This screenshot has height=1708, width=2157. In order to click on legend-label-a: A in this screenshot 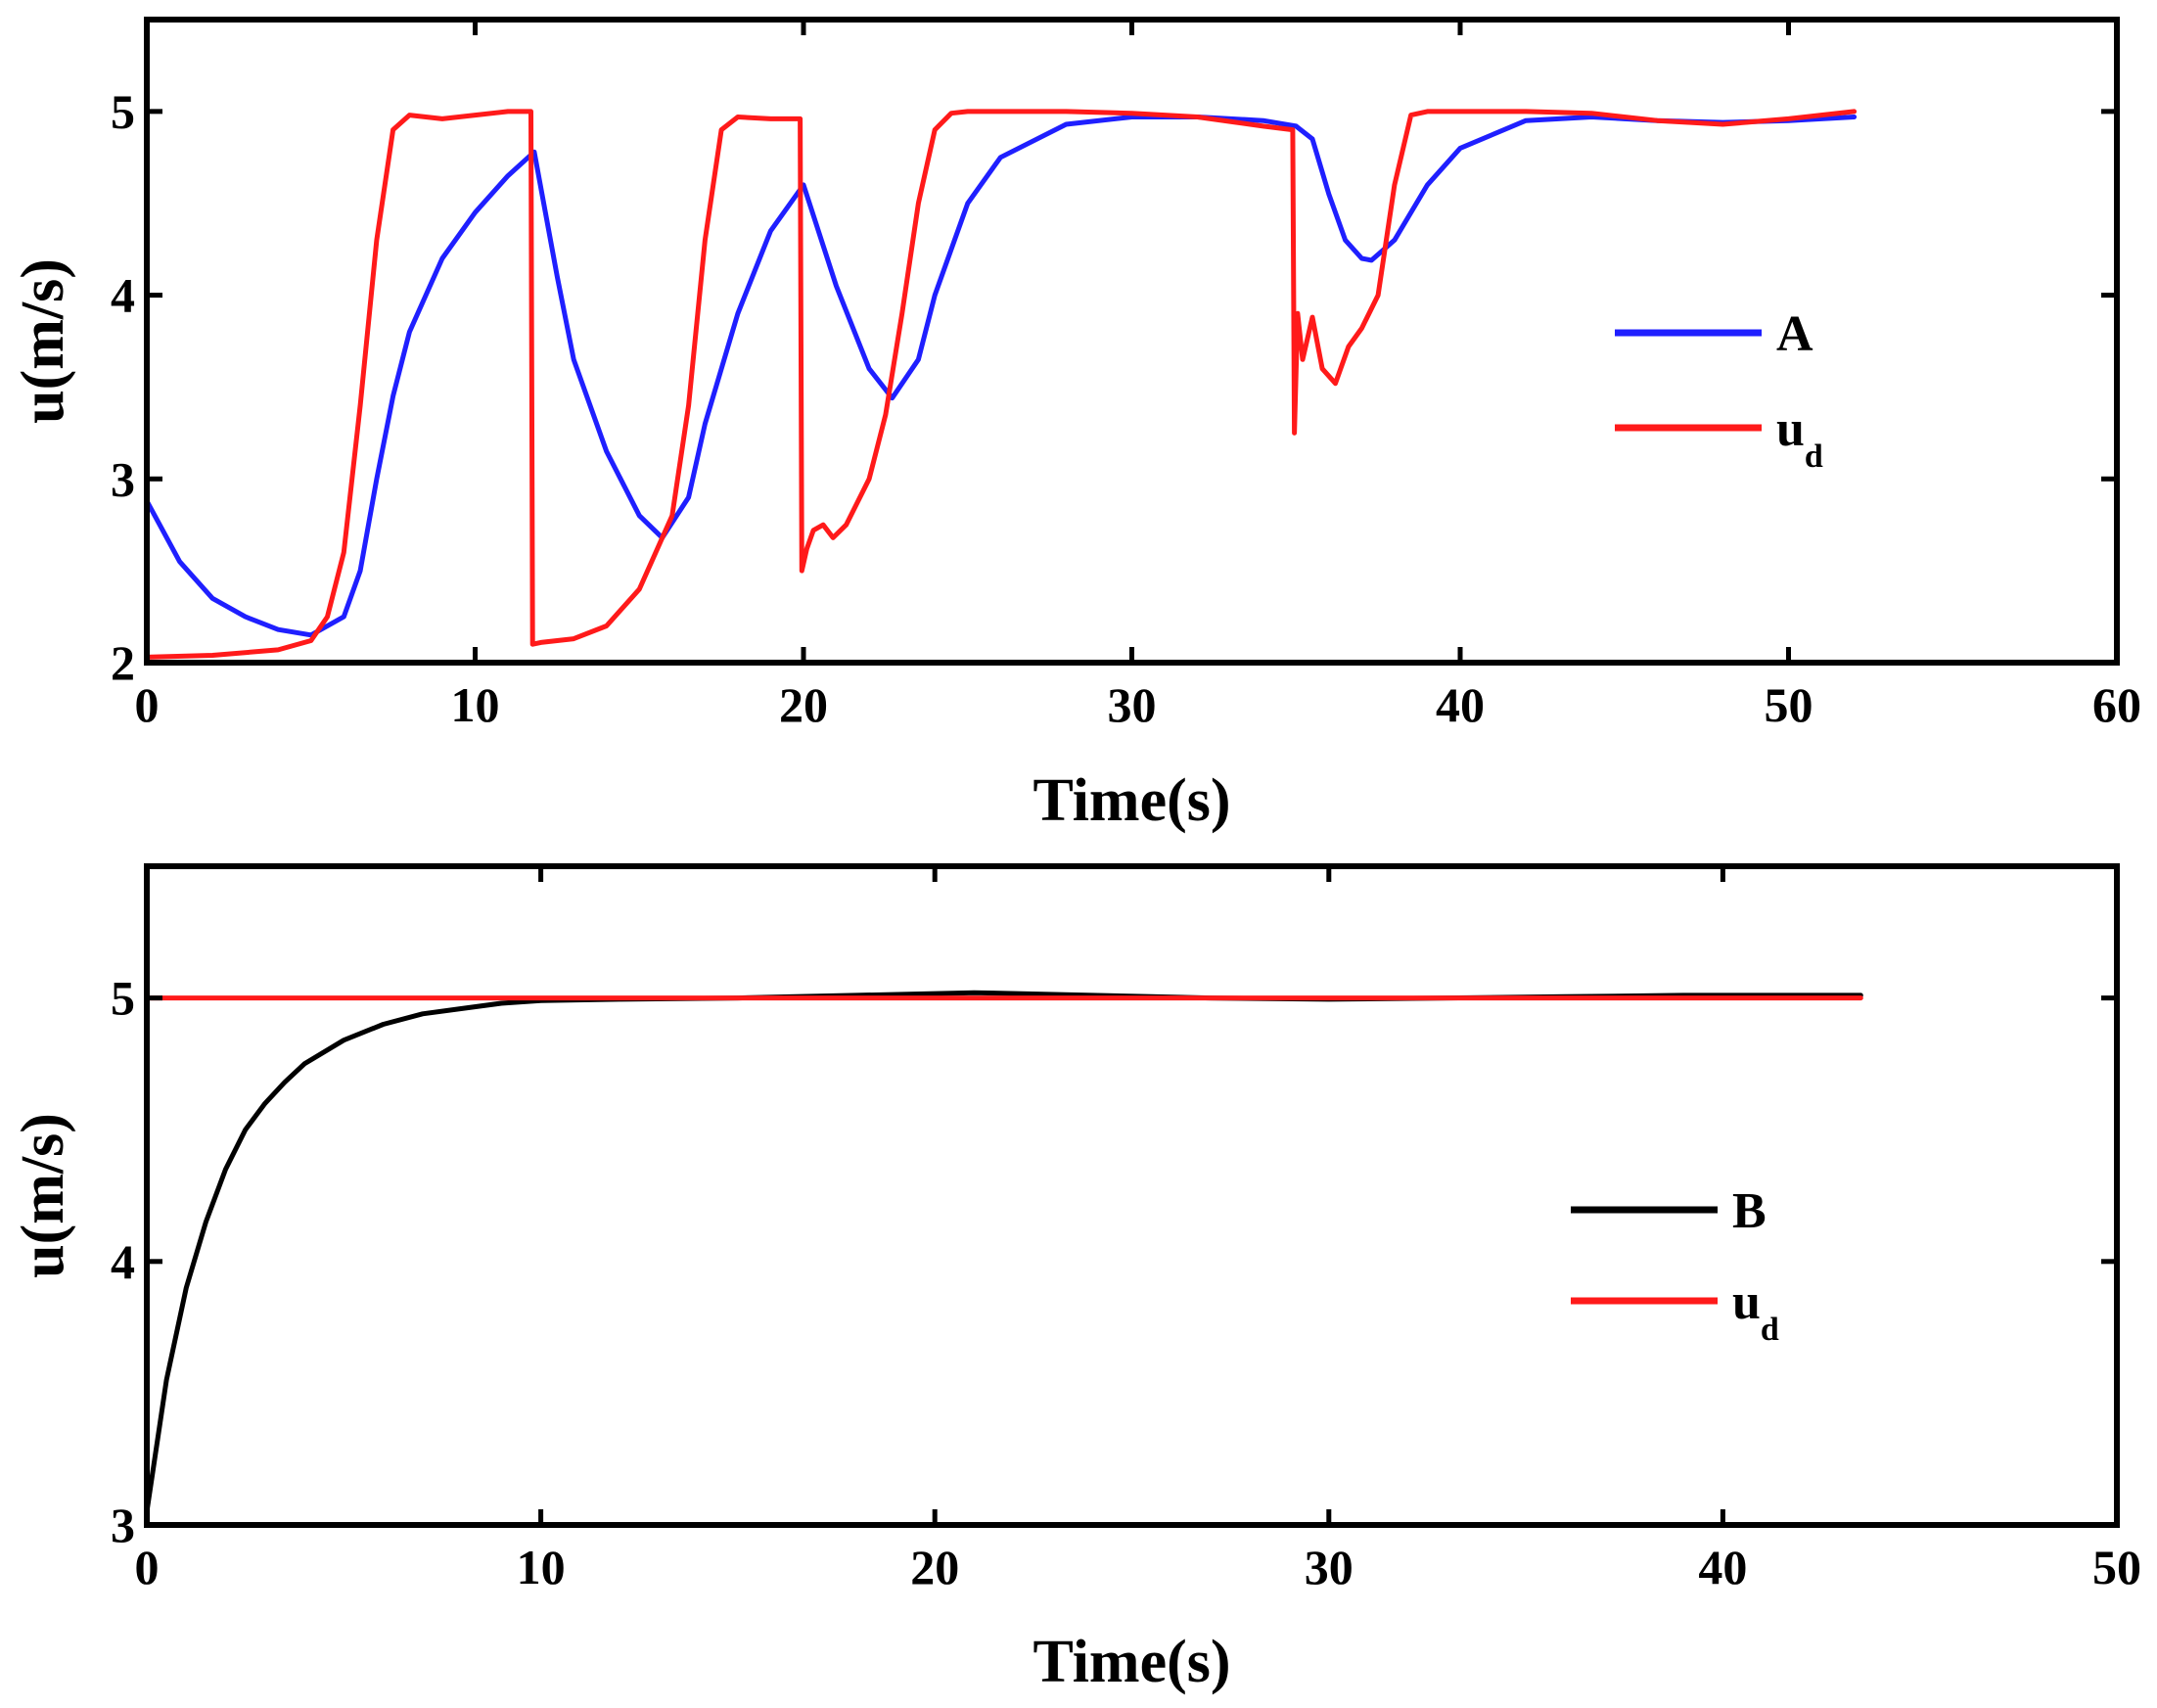, I will do `click(1794, 334)`.